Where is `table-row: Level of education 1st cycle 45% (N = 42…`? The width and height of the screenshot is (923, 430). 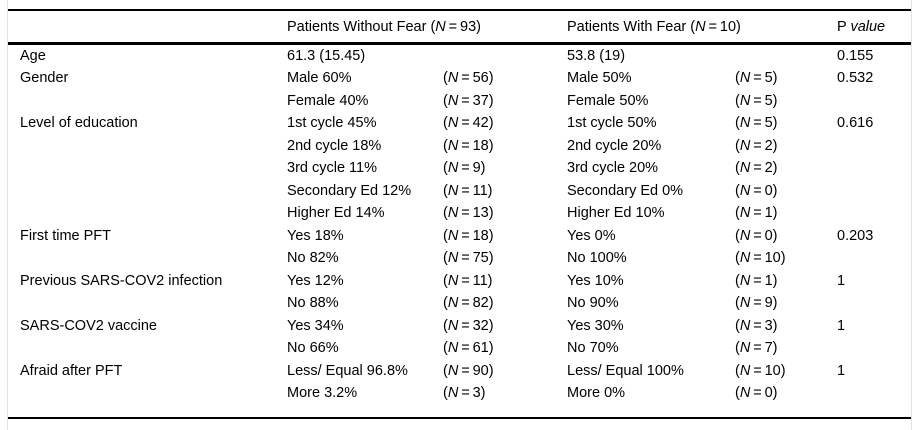
table-row: Level of education 1st cycle 45% (N = 42… is located at coordinates (459, 123).